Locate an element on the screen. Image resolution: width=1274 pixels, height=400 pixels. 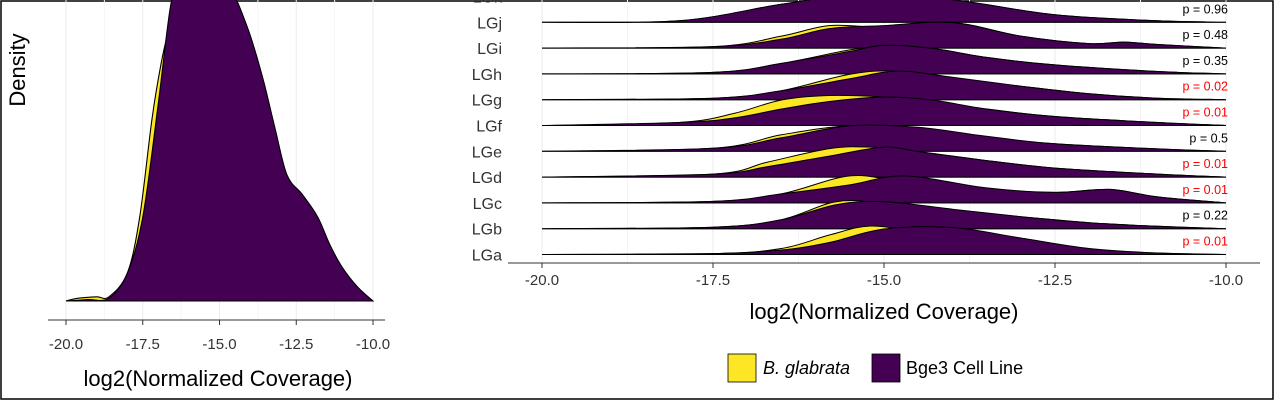
ridge-lgj-bge3-cell-line is located at coordinates (884, 12).